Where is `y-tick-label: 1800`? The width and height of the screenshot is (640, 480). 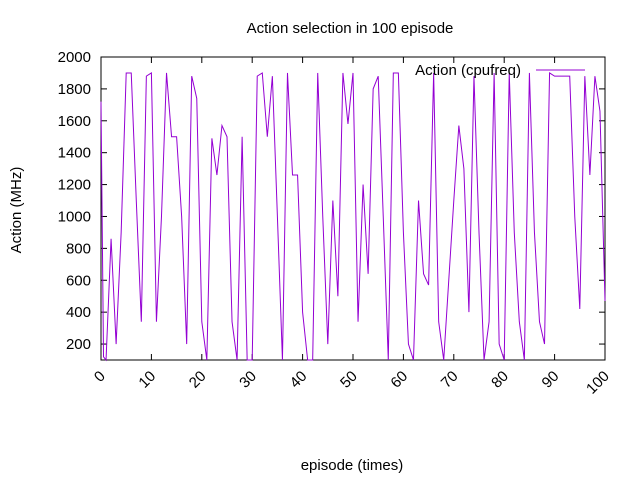 y-tick-label: 1800 is located at coordinates (74, 89).